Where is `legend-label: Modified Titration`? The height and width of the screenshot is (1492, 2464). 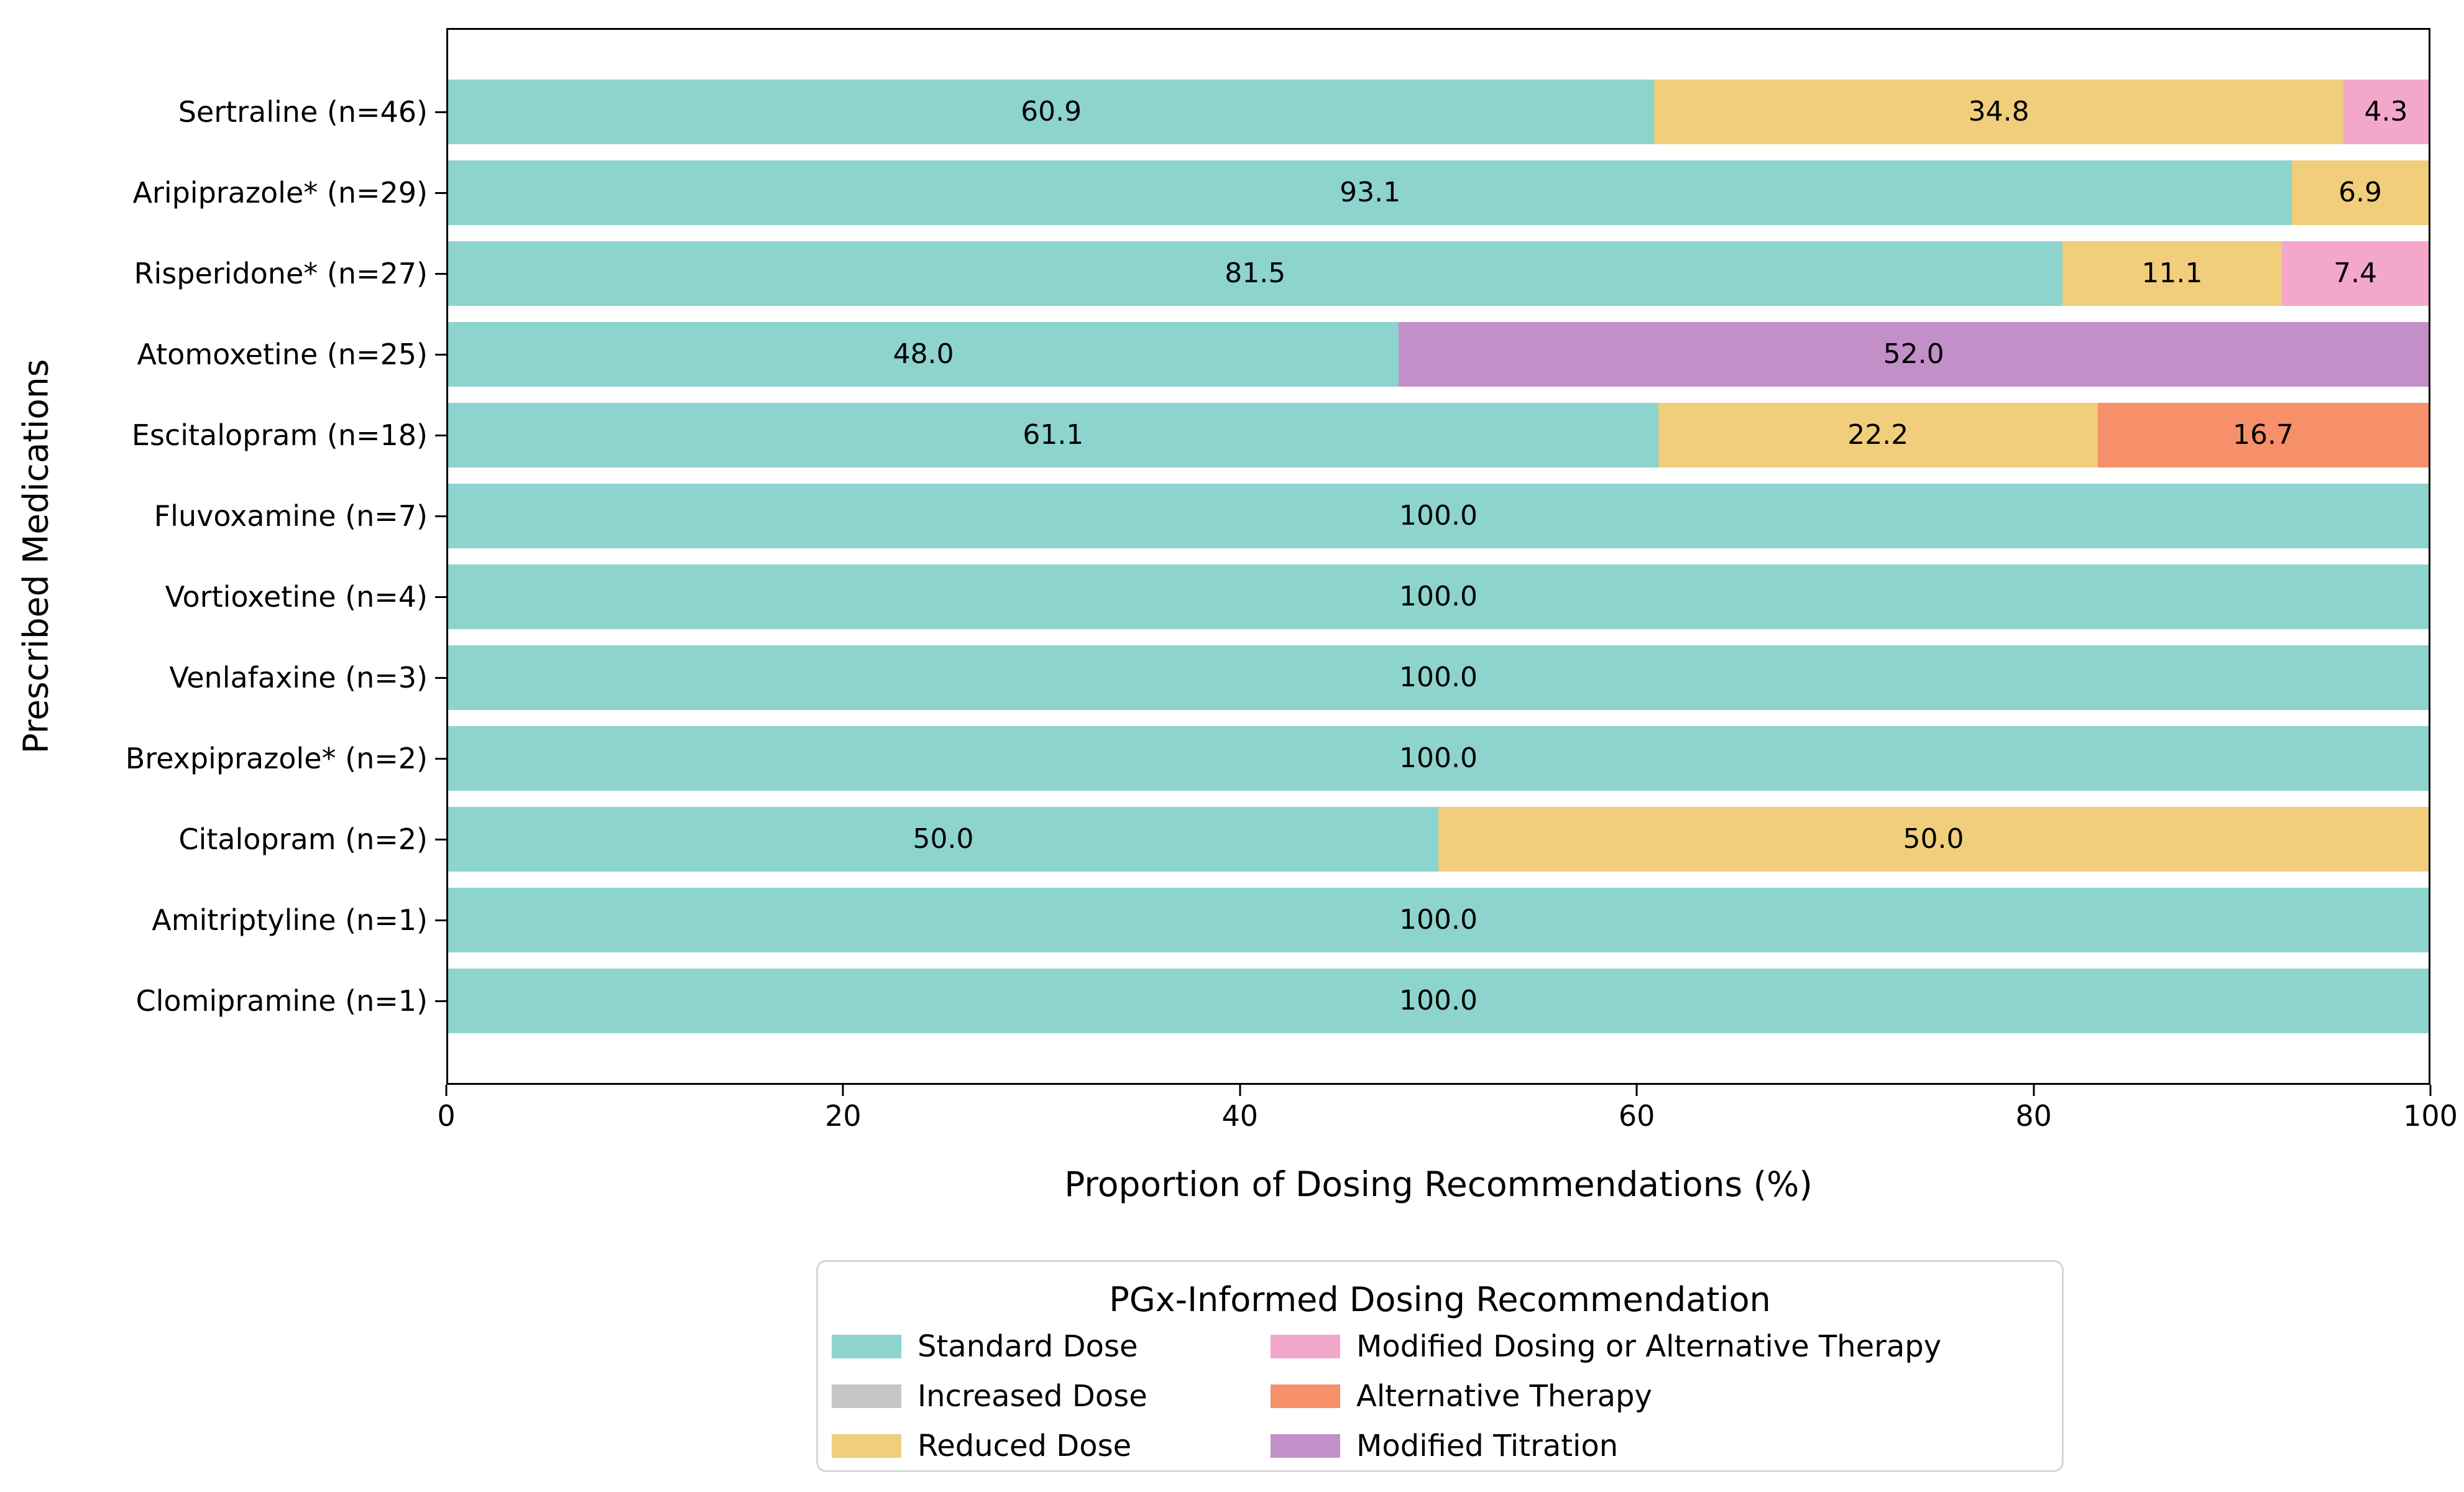
legend-label: Modified Titration is located at coordinates (1488, 1446).